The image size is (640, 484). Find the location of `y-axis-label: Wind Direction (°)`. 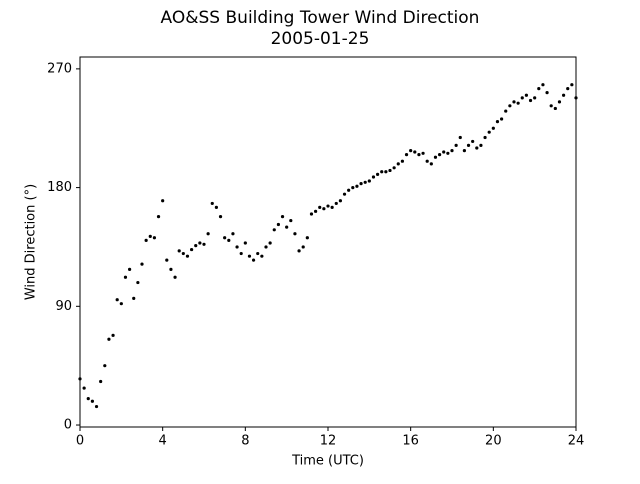

y-axis-label: Wind Direction (°) is located at coordinates (31, 242).